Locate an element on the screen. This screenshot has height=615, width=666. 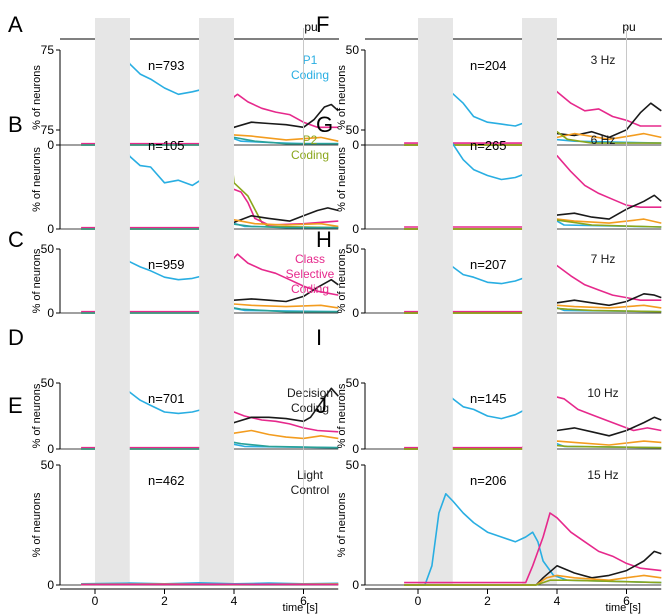
coding-label-line: Decision is located at coordinates (310, 393).